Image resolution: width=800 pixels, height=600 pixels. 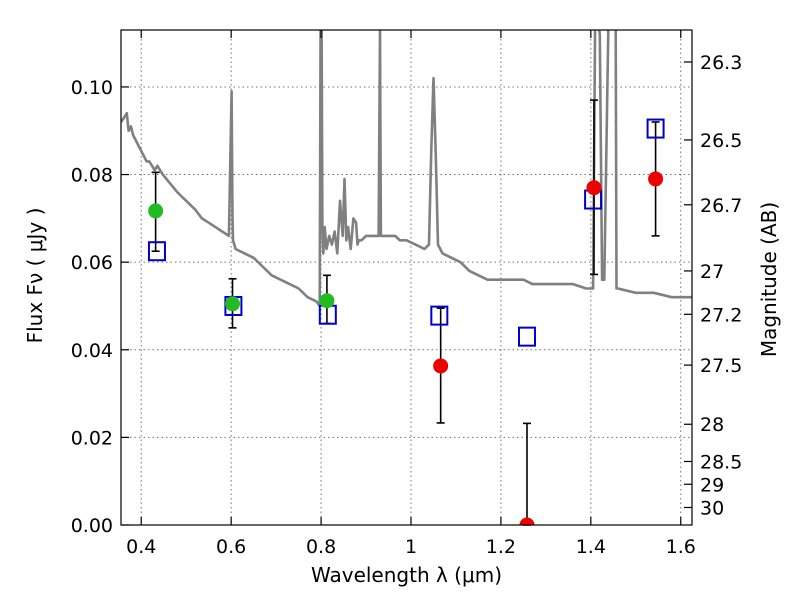 What do you see at coordinates (712, 508) in the screenshot?
I see `right-tick-label: 30` at bounding box center [712, 508].